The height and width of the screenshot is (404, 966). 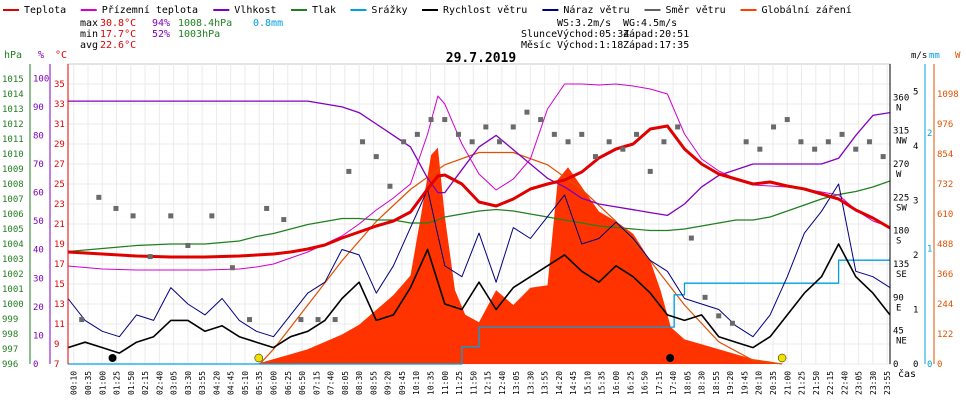 I want to click on legend-label: Tlak, so click(x=324, y=10).